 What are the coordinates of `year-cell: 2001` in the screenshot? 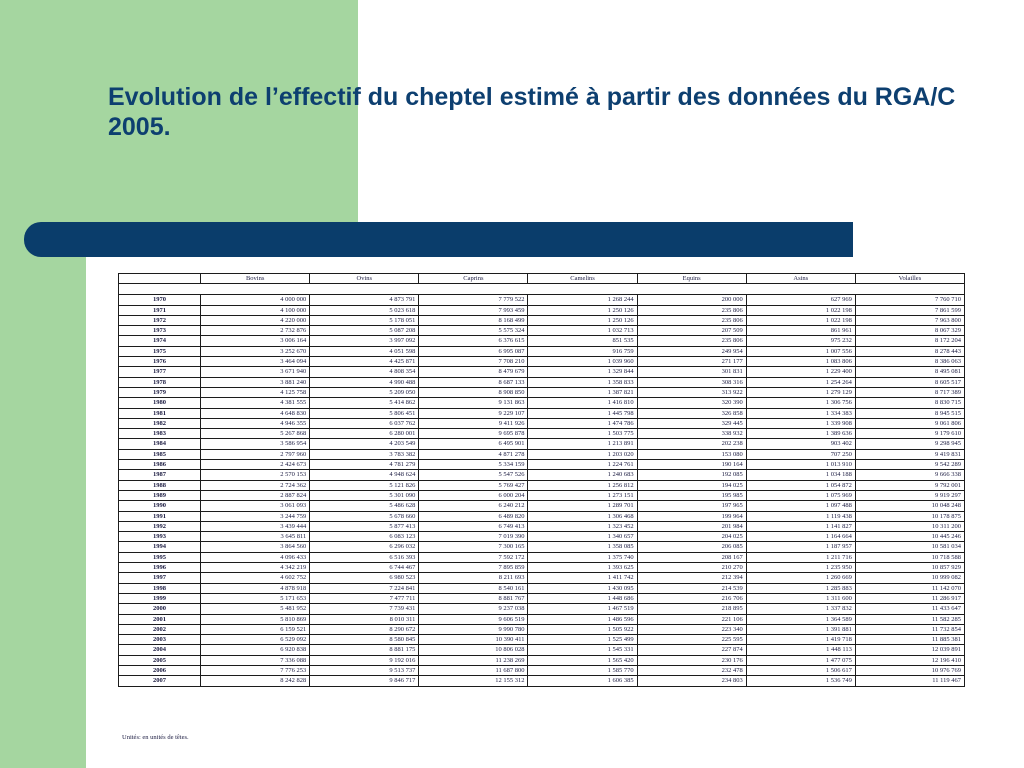 It's located at (159, 619).